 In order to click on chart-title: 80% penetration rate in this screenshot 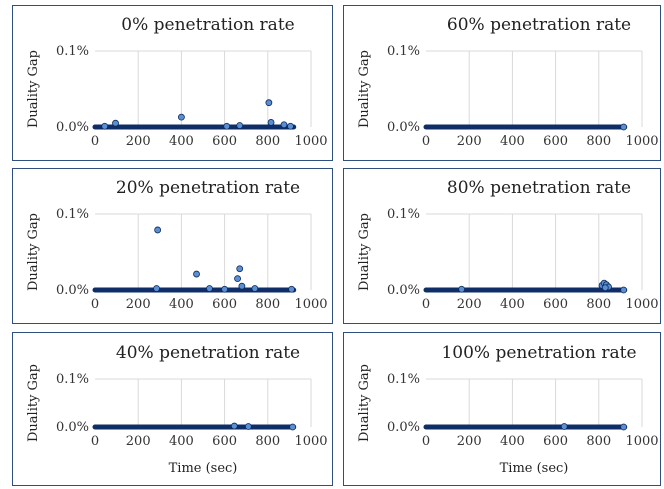, I will do `click(539, 188)`.